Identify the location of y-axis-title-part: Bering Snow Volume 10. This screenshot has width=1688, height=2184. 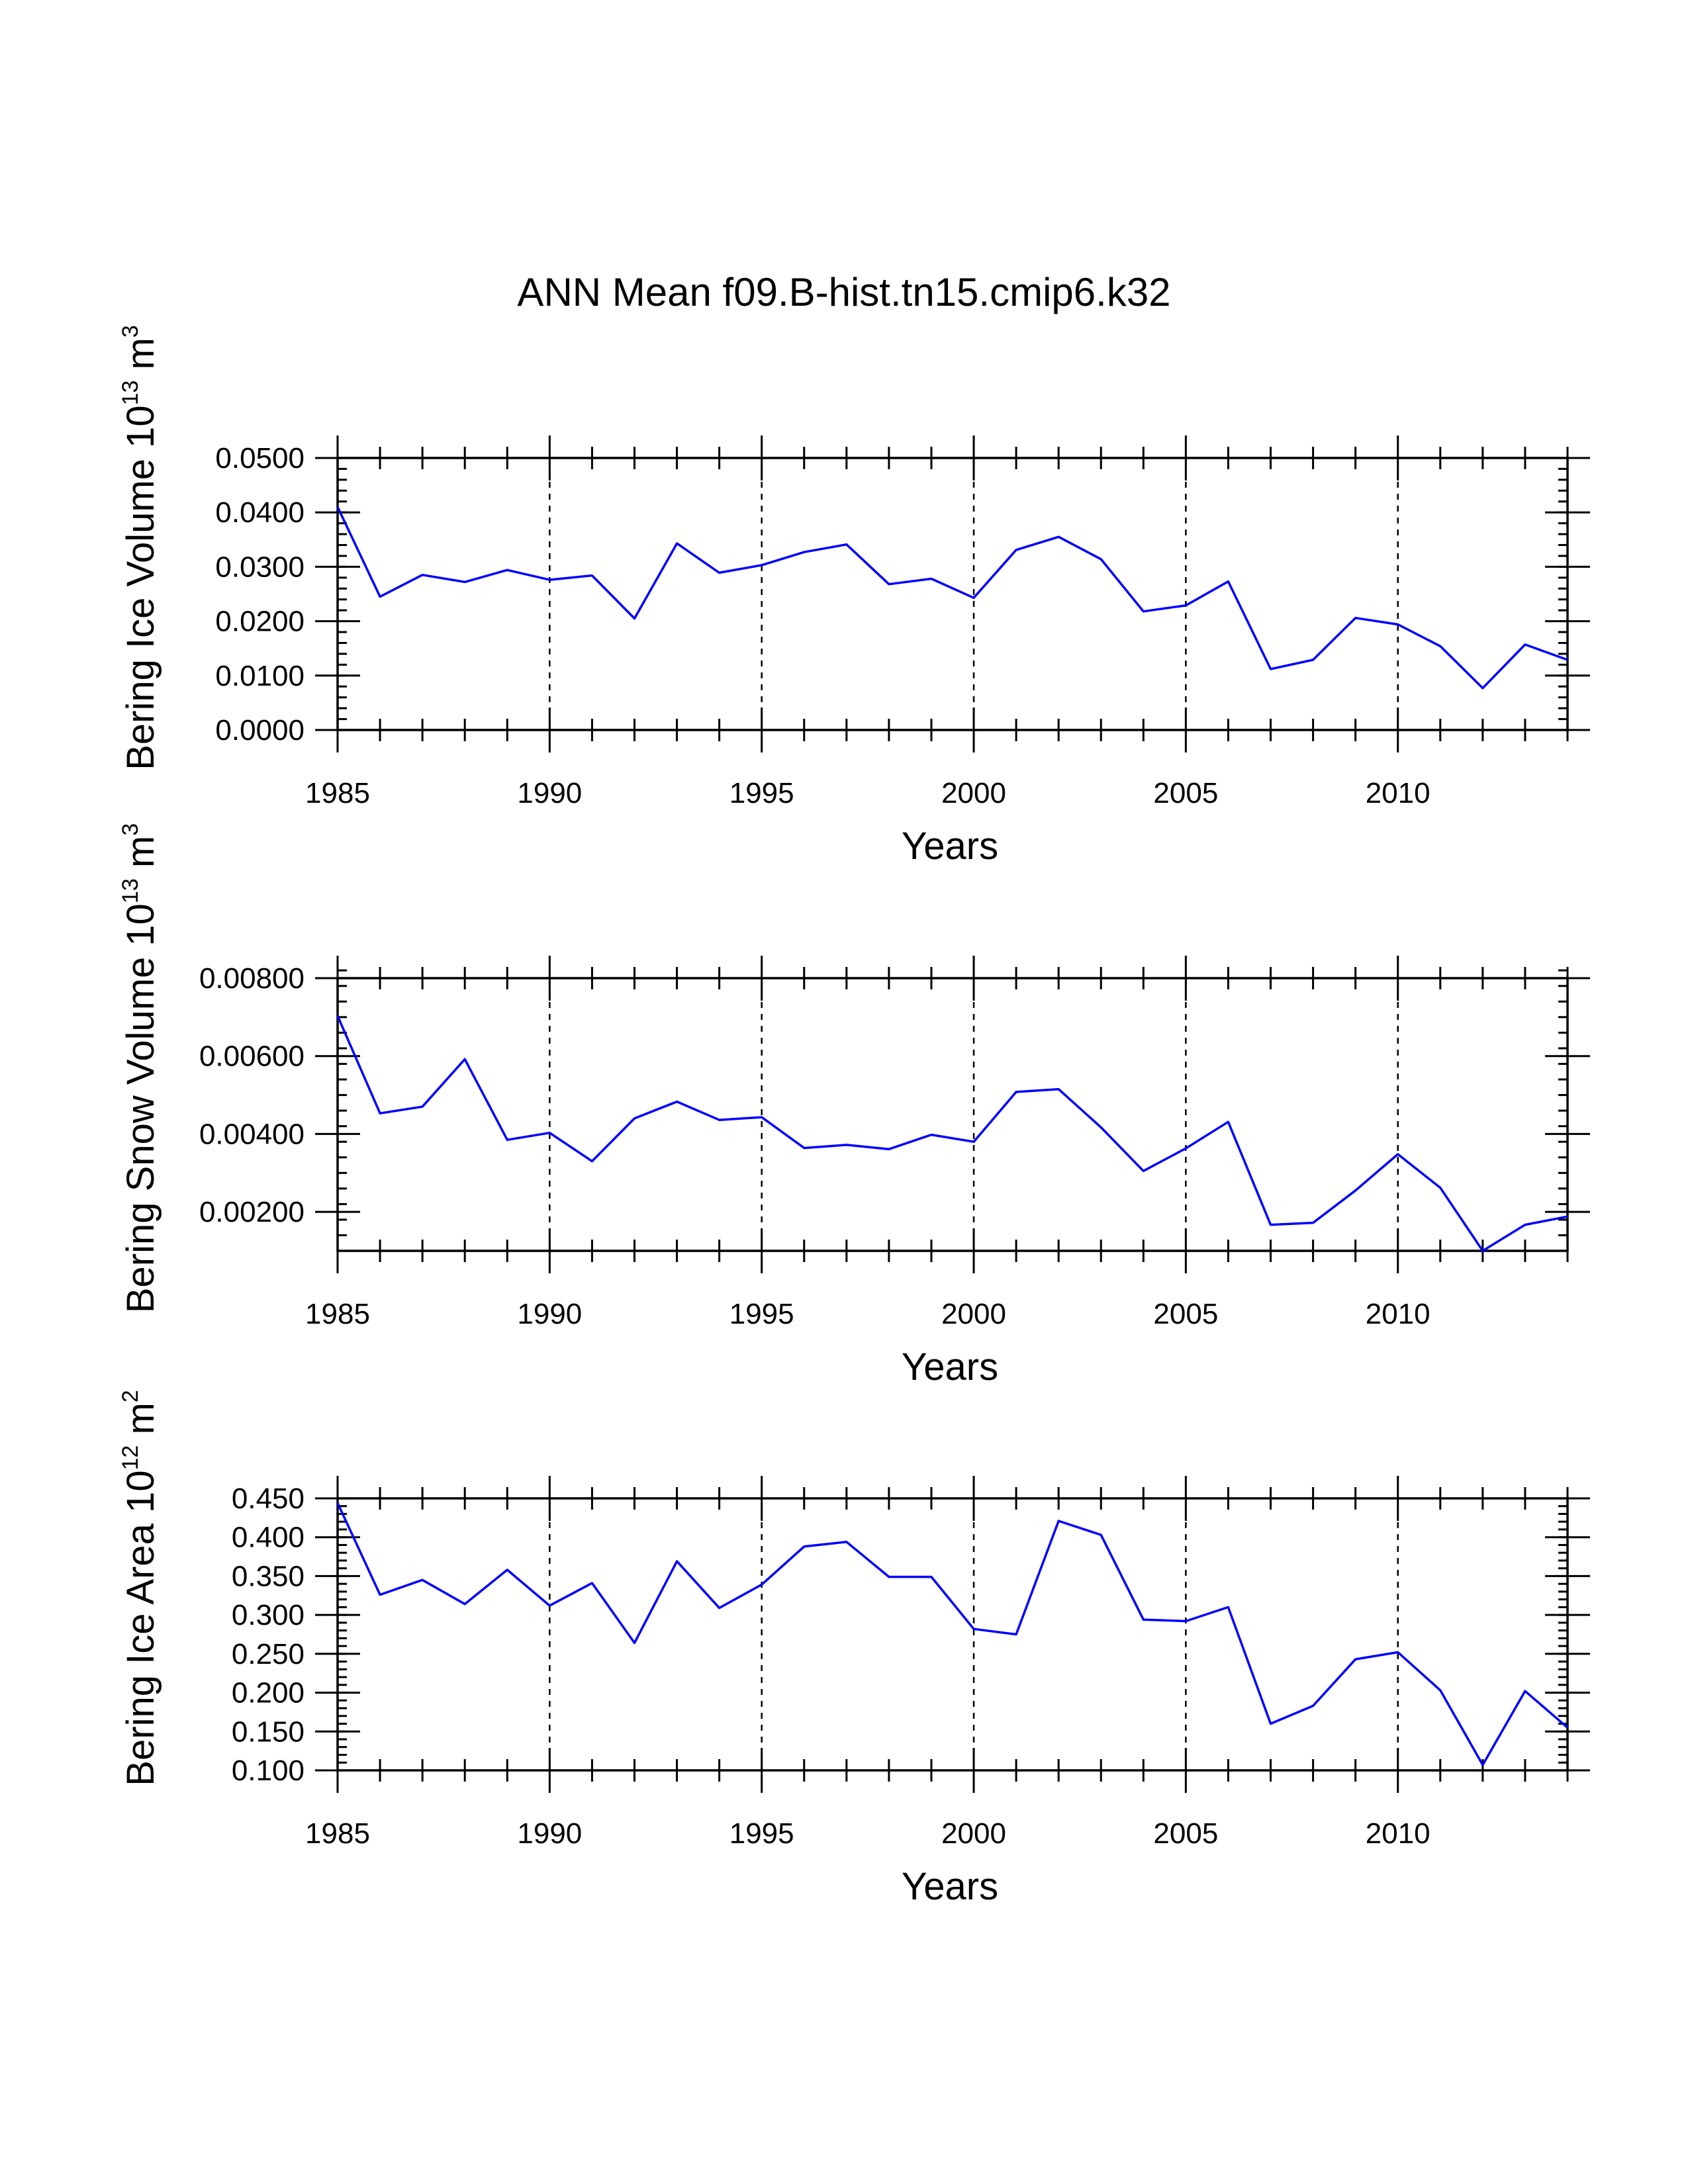
(140, 1108).